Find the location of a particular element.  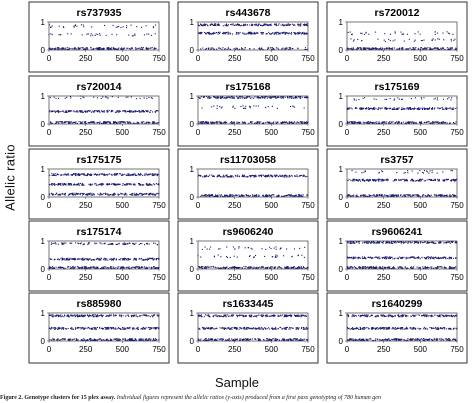

x-tick-label: 500 is located at coordinates (421, 277).